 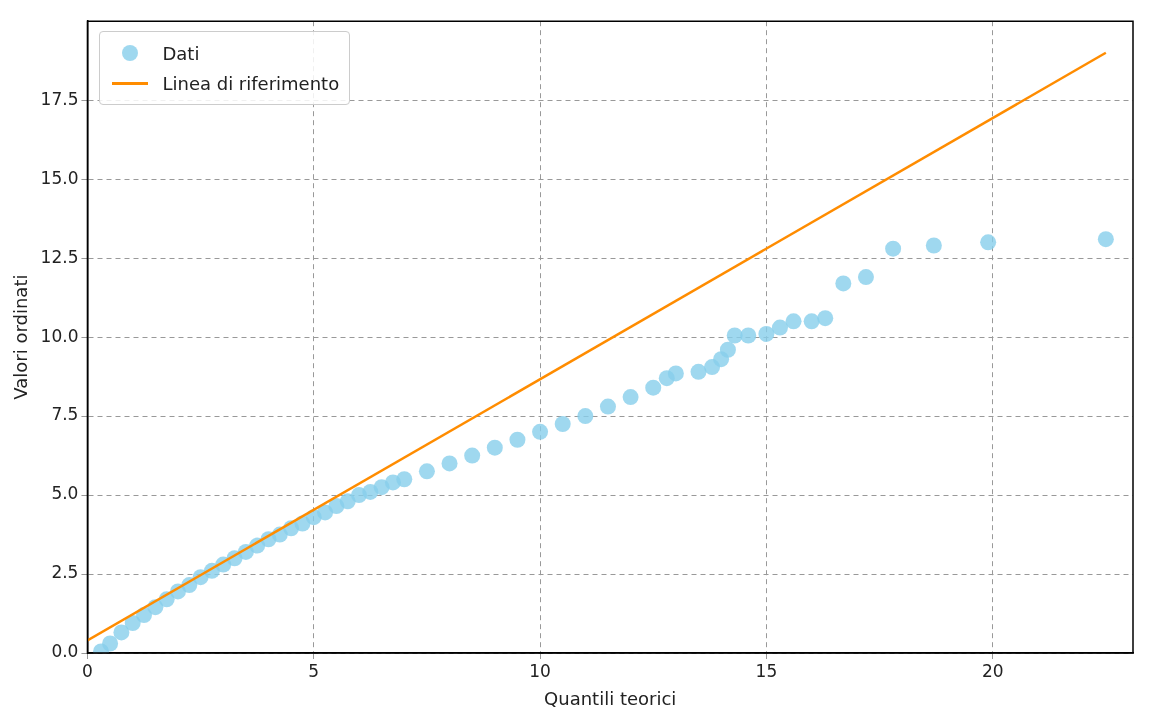 What do you see at coordinates (610, 698) in the screenshot?
I see `x-axis-title: Quantili teorici` at bounding box center [610, 698].